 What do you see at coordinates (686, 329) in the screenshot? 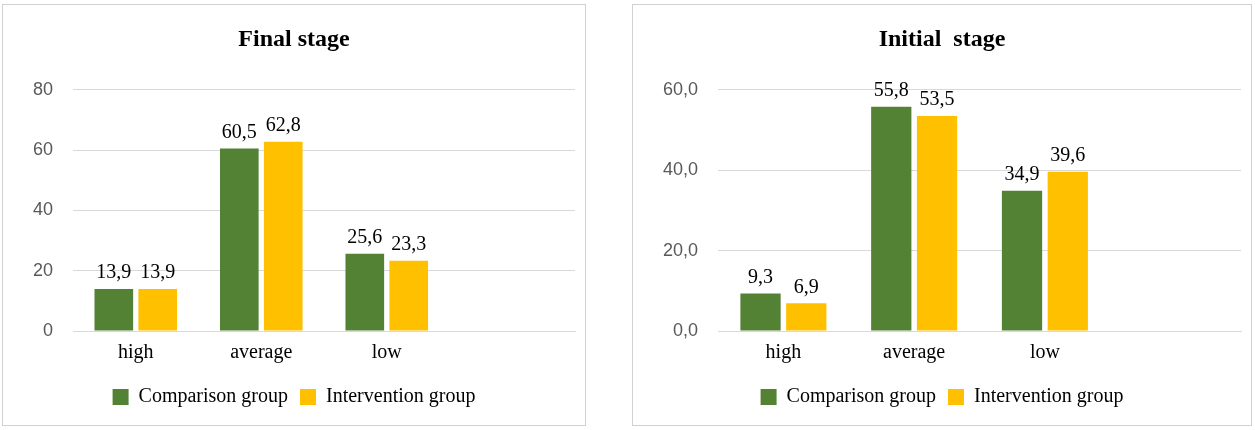
I see `y-tick-label: 0,0` at bounding box center [686, 329].